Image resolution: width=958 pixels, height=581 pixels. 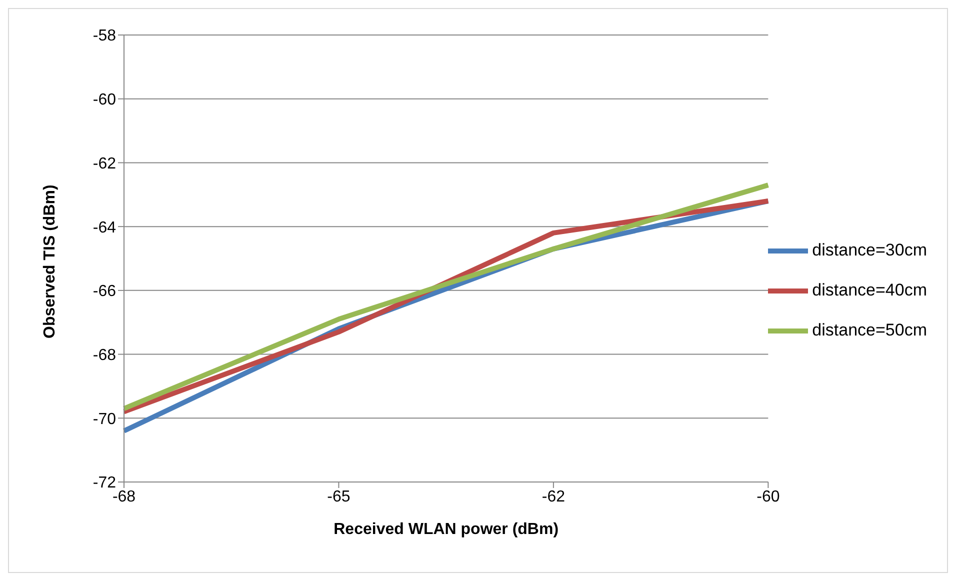 What do you see at coordinates (869, 289) in the screenshot?
I see `legend-label: distance=40cm` at bounding box center [869, 289].